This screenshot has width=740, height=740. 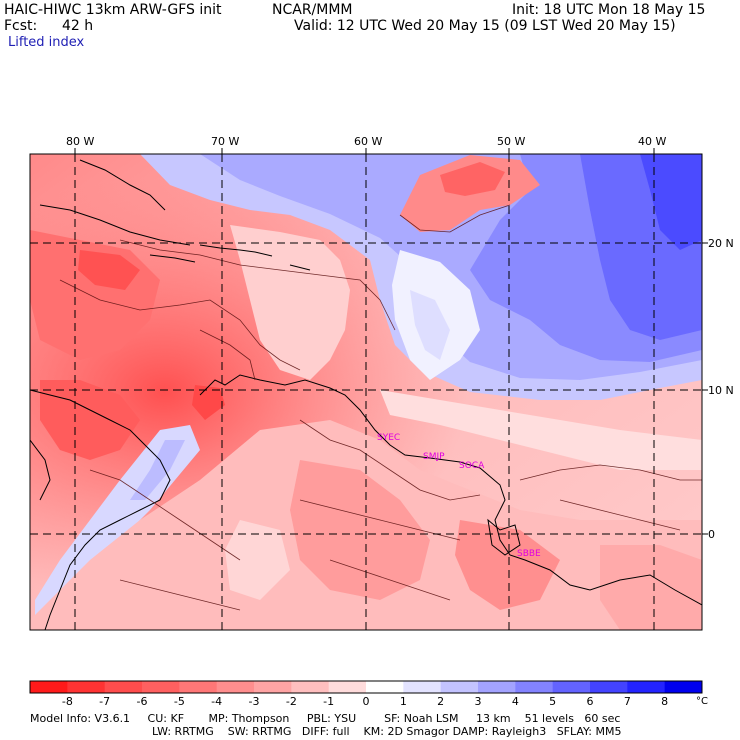 What do you see at coordinates (721, 243) in the screenshot?
I see `lat-label: 20 N` at bounding box center [721, 243].